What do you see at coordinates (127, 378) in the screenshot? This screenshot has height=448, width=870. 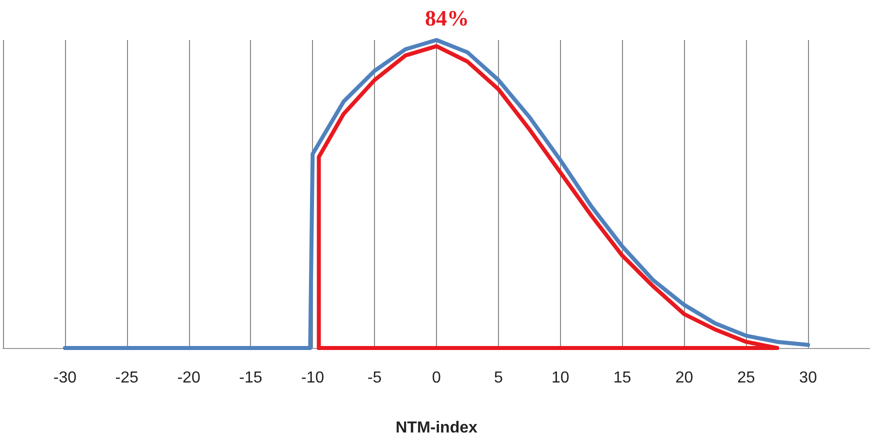 I see `x-tick-label: -25` at bounding box center [127, 378].